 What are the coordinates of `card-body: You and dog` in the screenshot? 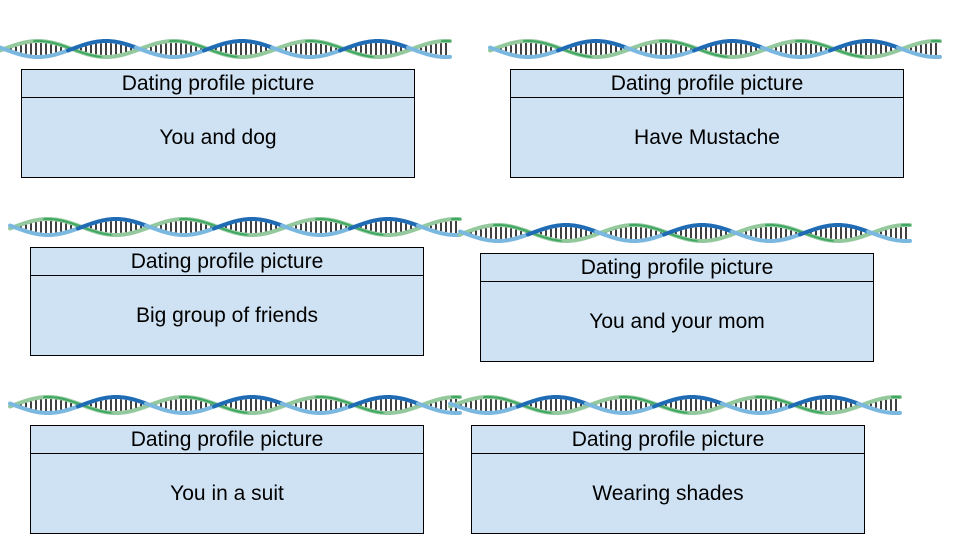 It's located at (218, 137).